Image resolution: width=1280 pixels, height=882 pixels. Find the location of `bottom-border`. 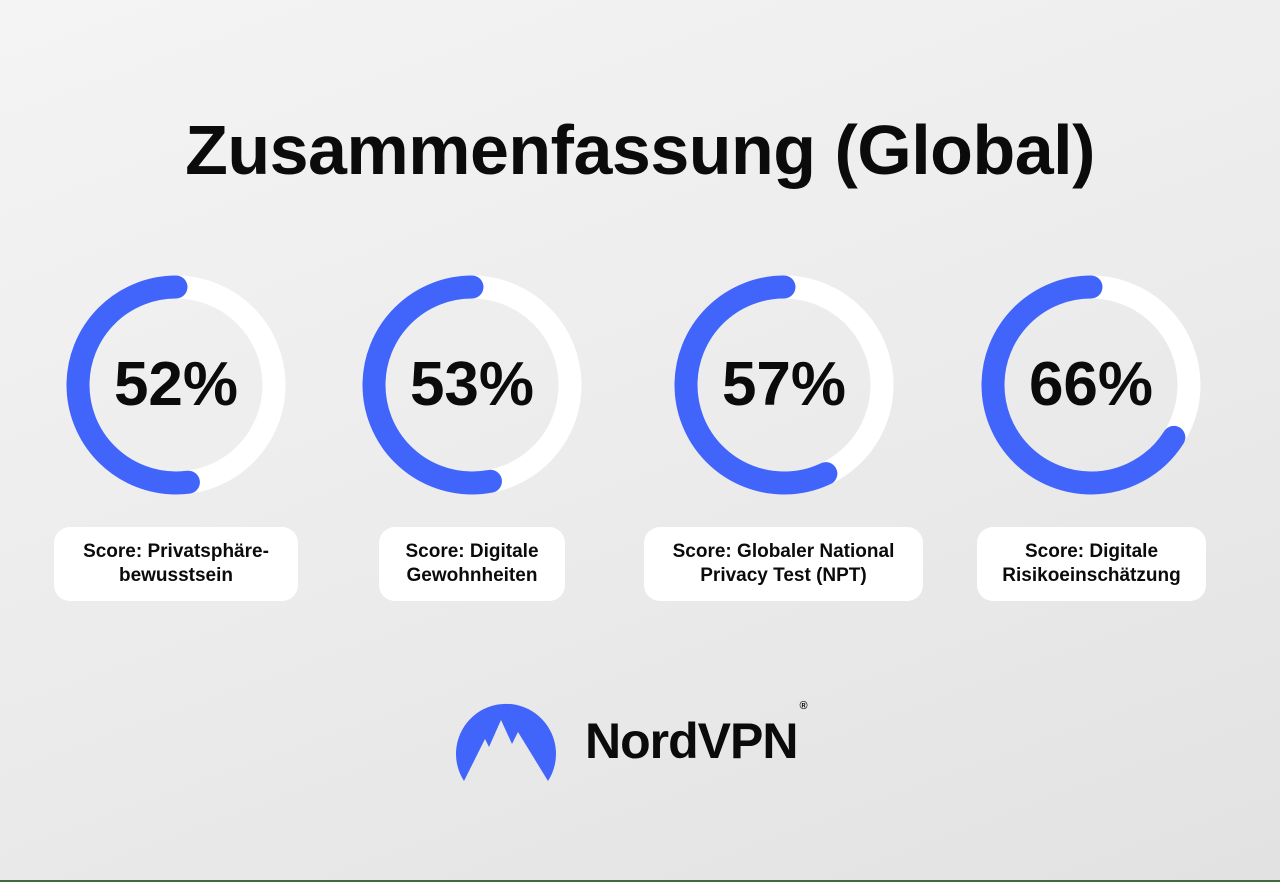

bottom-border is located at coordinates (640, 881).